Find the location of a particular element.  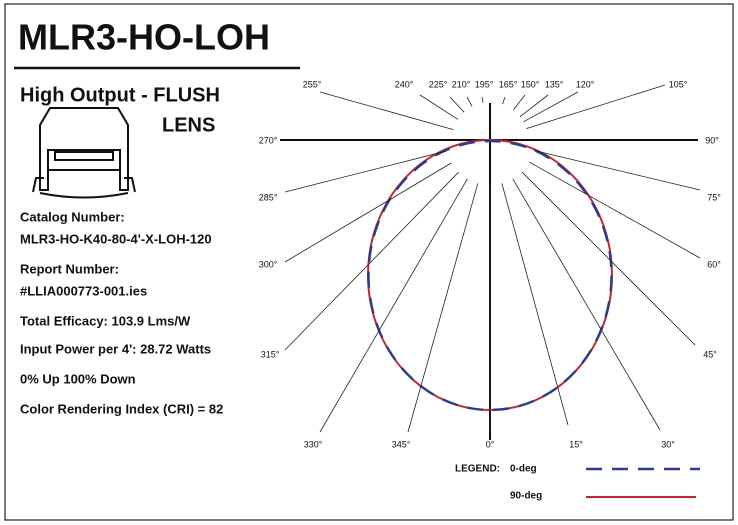

info-line: MLR3-HO-K40-80-4'-X-LOH-120 is located at coordinates (116, 238).